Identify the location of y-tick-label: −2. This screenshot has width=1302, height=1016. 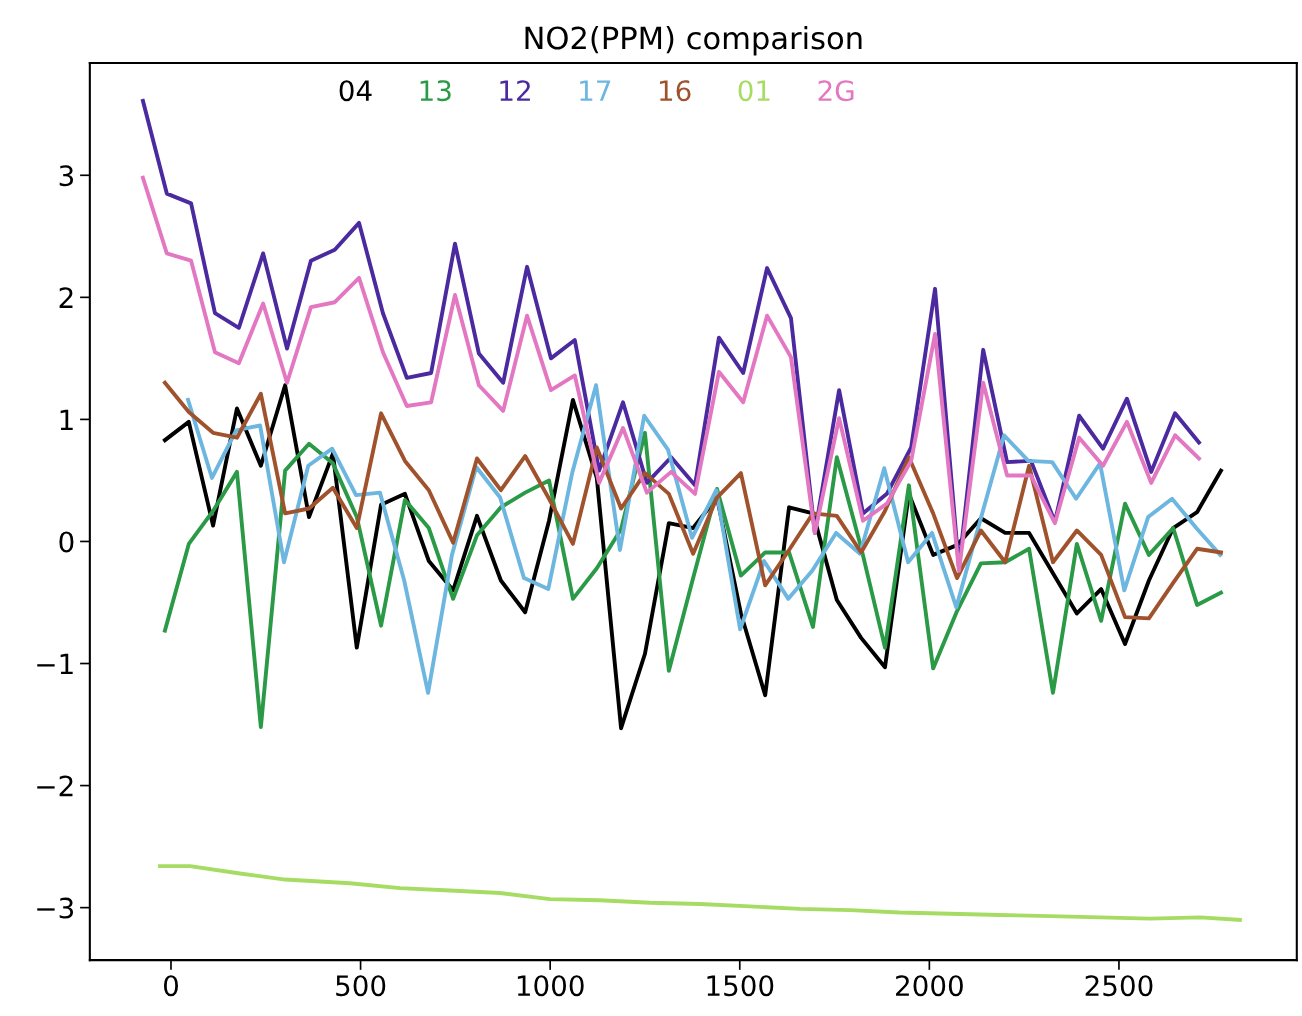
(55, 786).